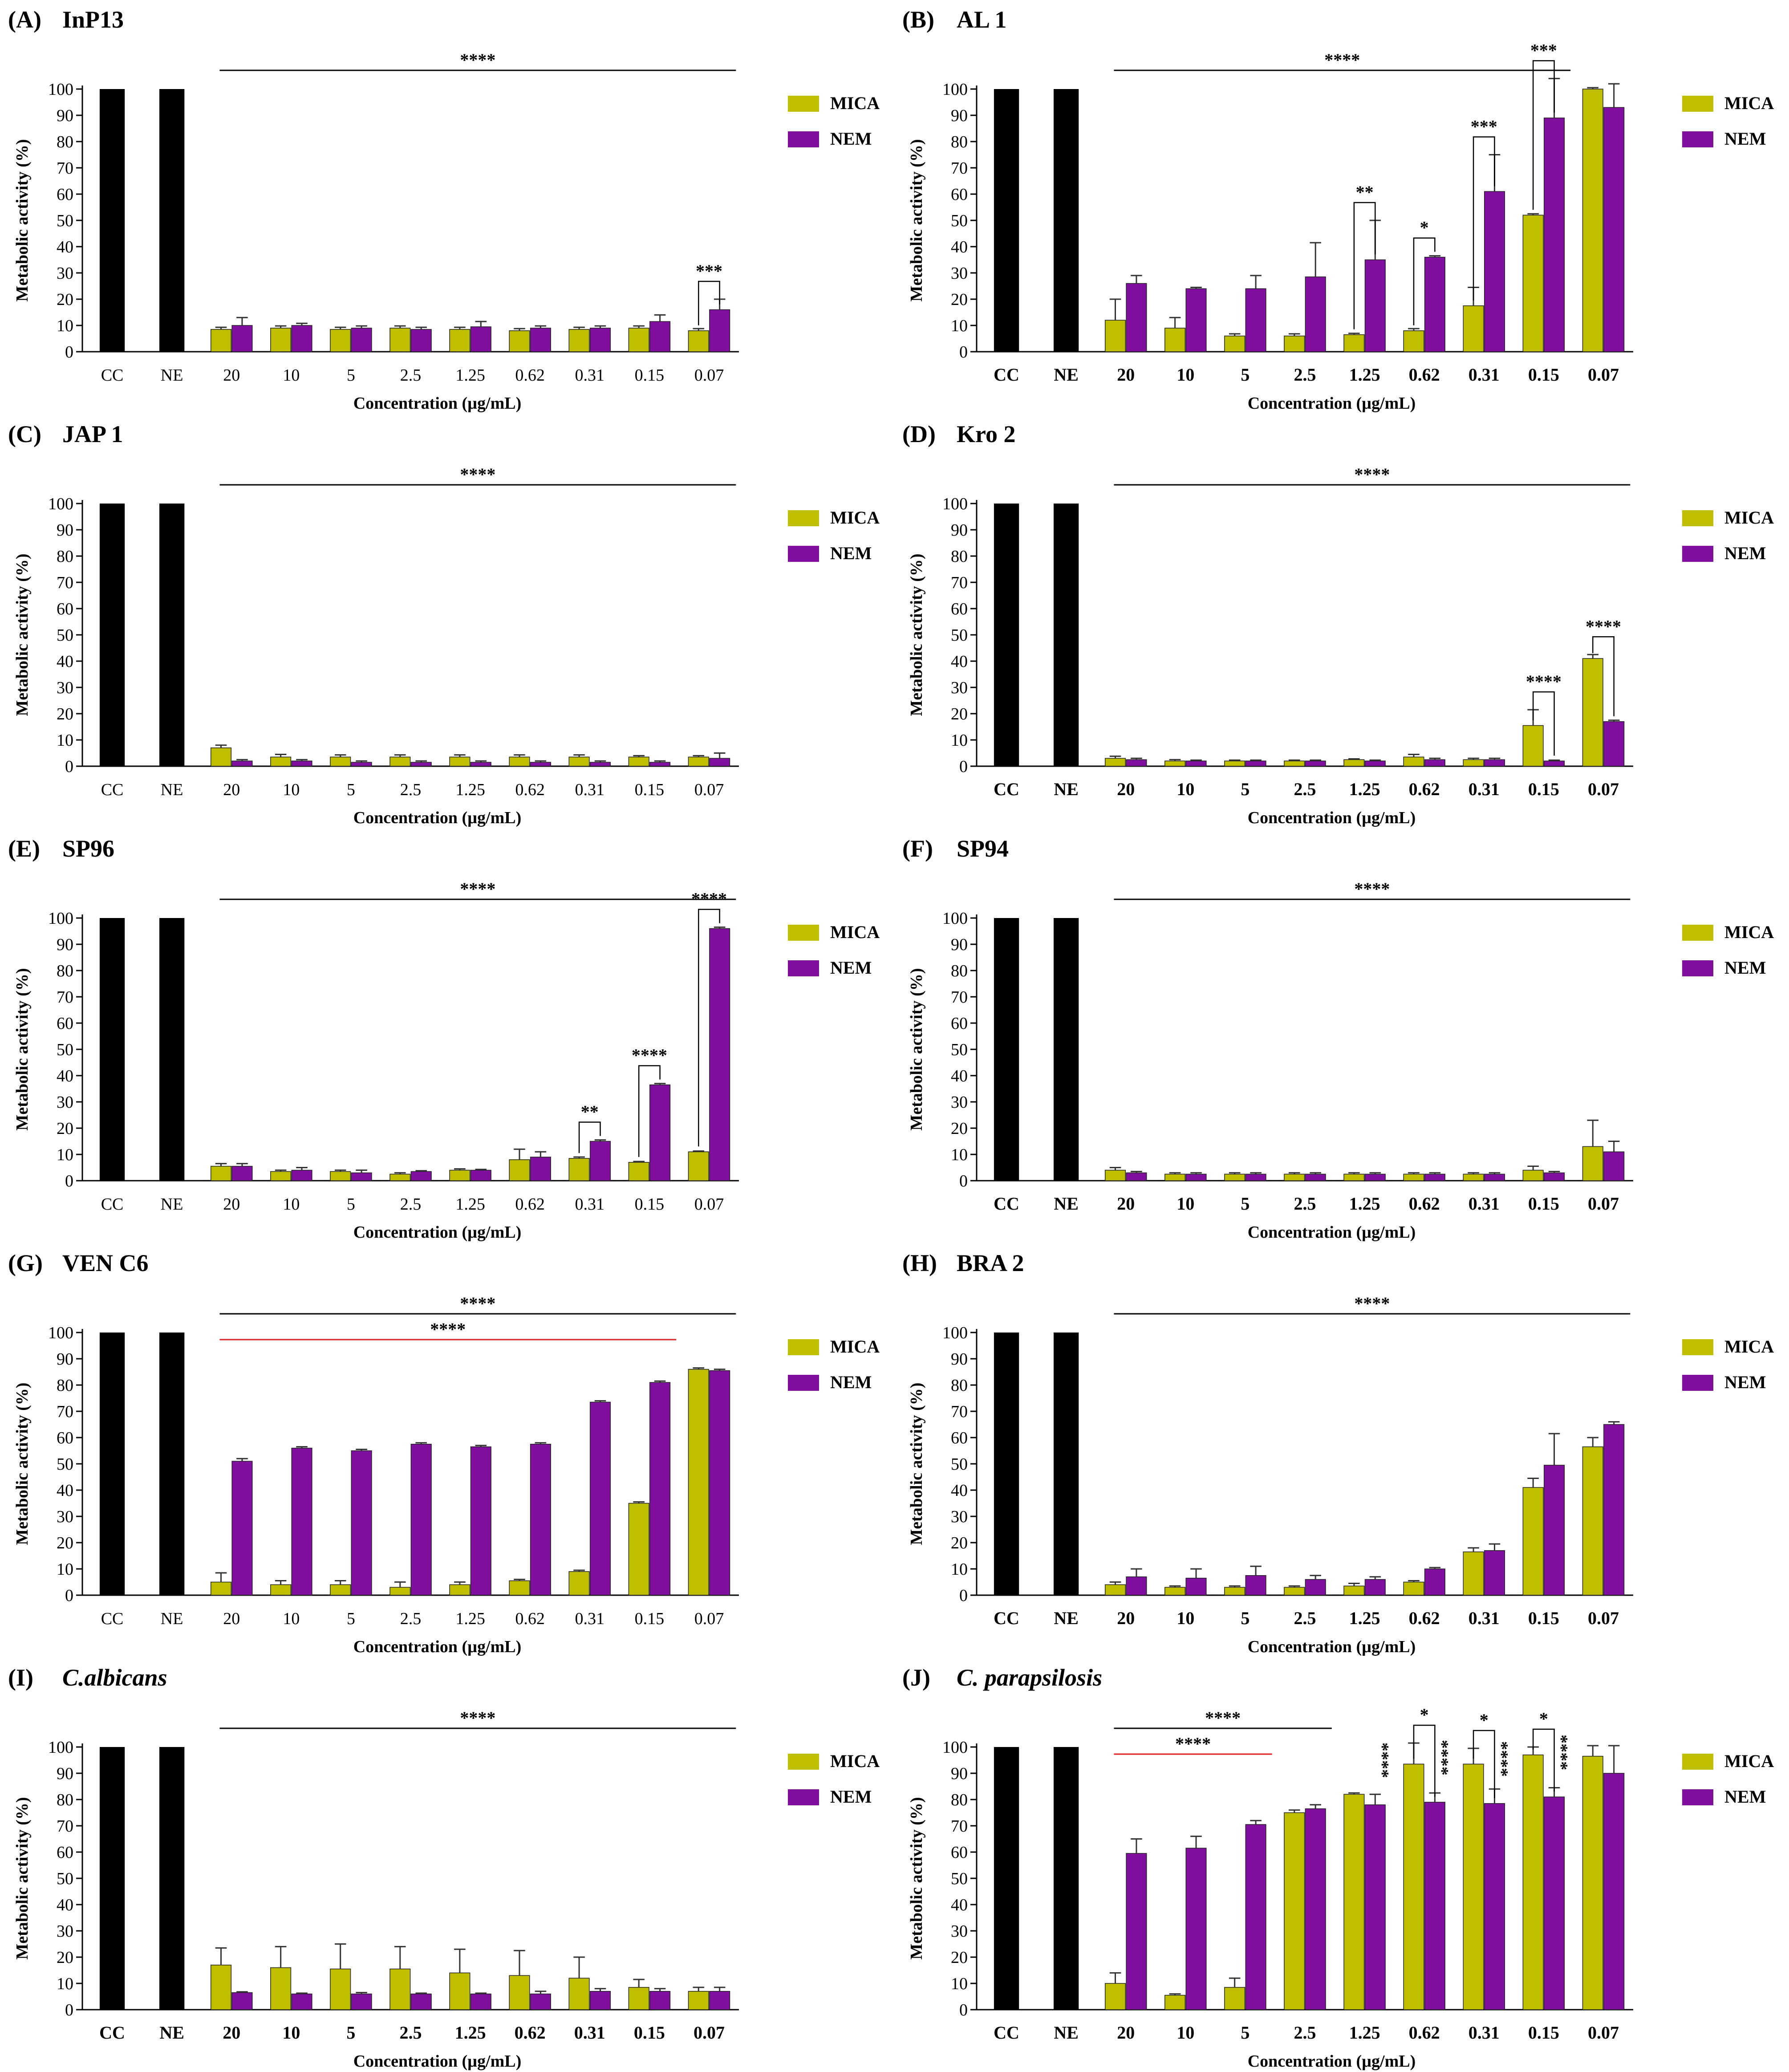 The height and width of the screenshot is (2072, 1789). Describe the element at coordinates (990, 1263) in the screenshot. I see `panel-strain-title: BRA 2` at that location.